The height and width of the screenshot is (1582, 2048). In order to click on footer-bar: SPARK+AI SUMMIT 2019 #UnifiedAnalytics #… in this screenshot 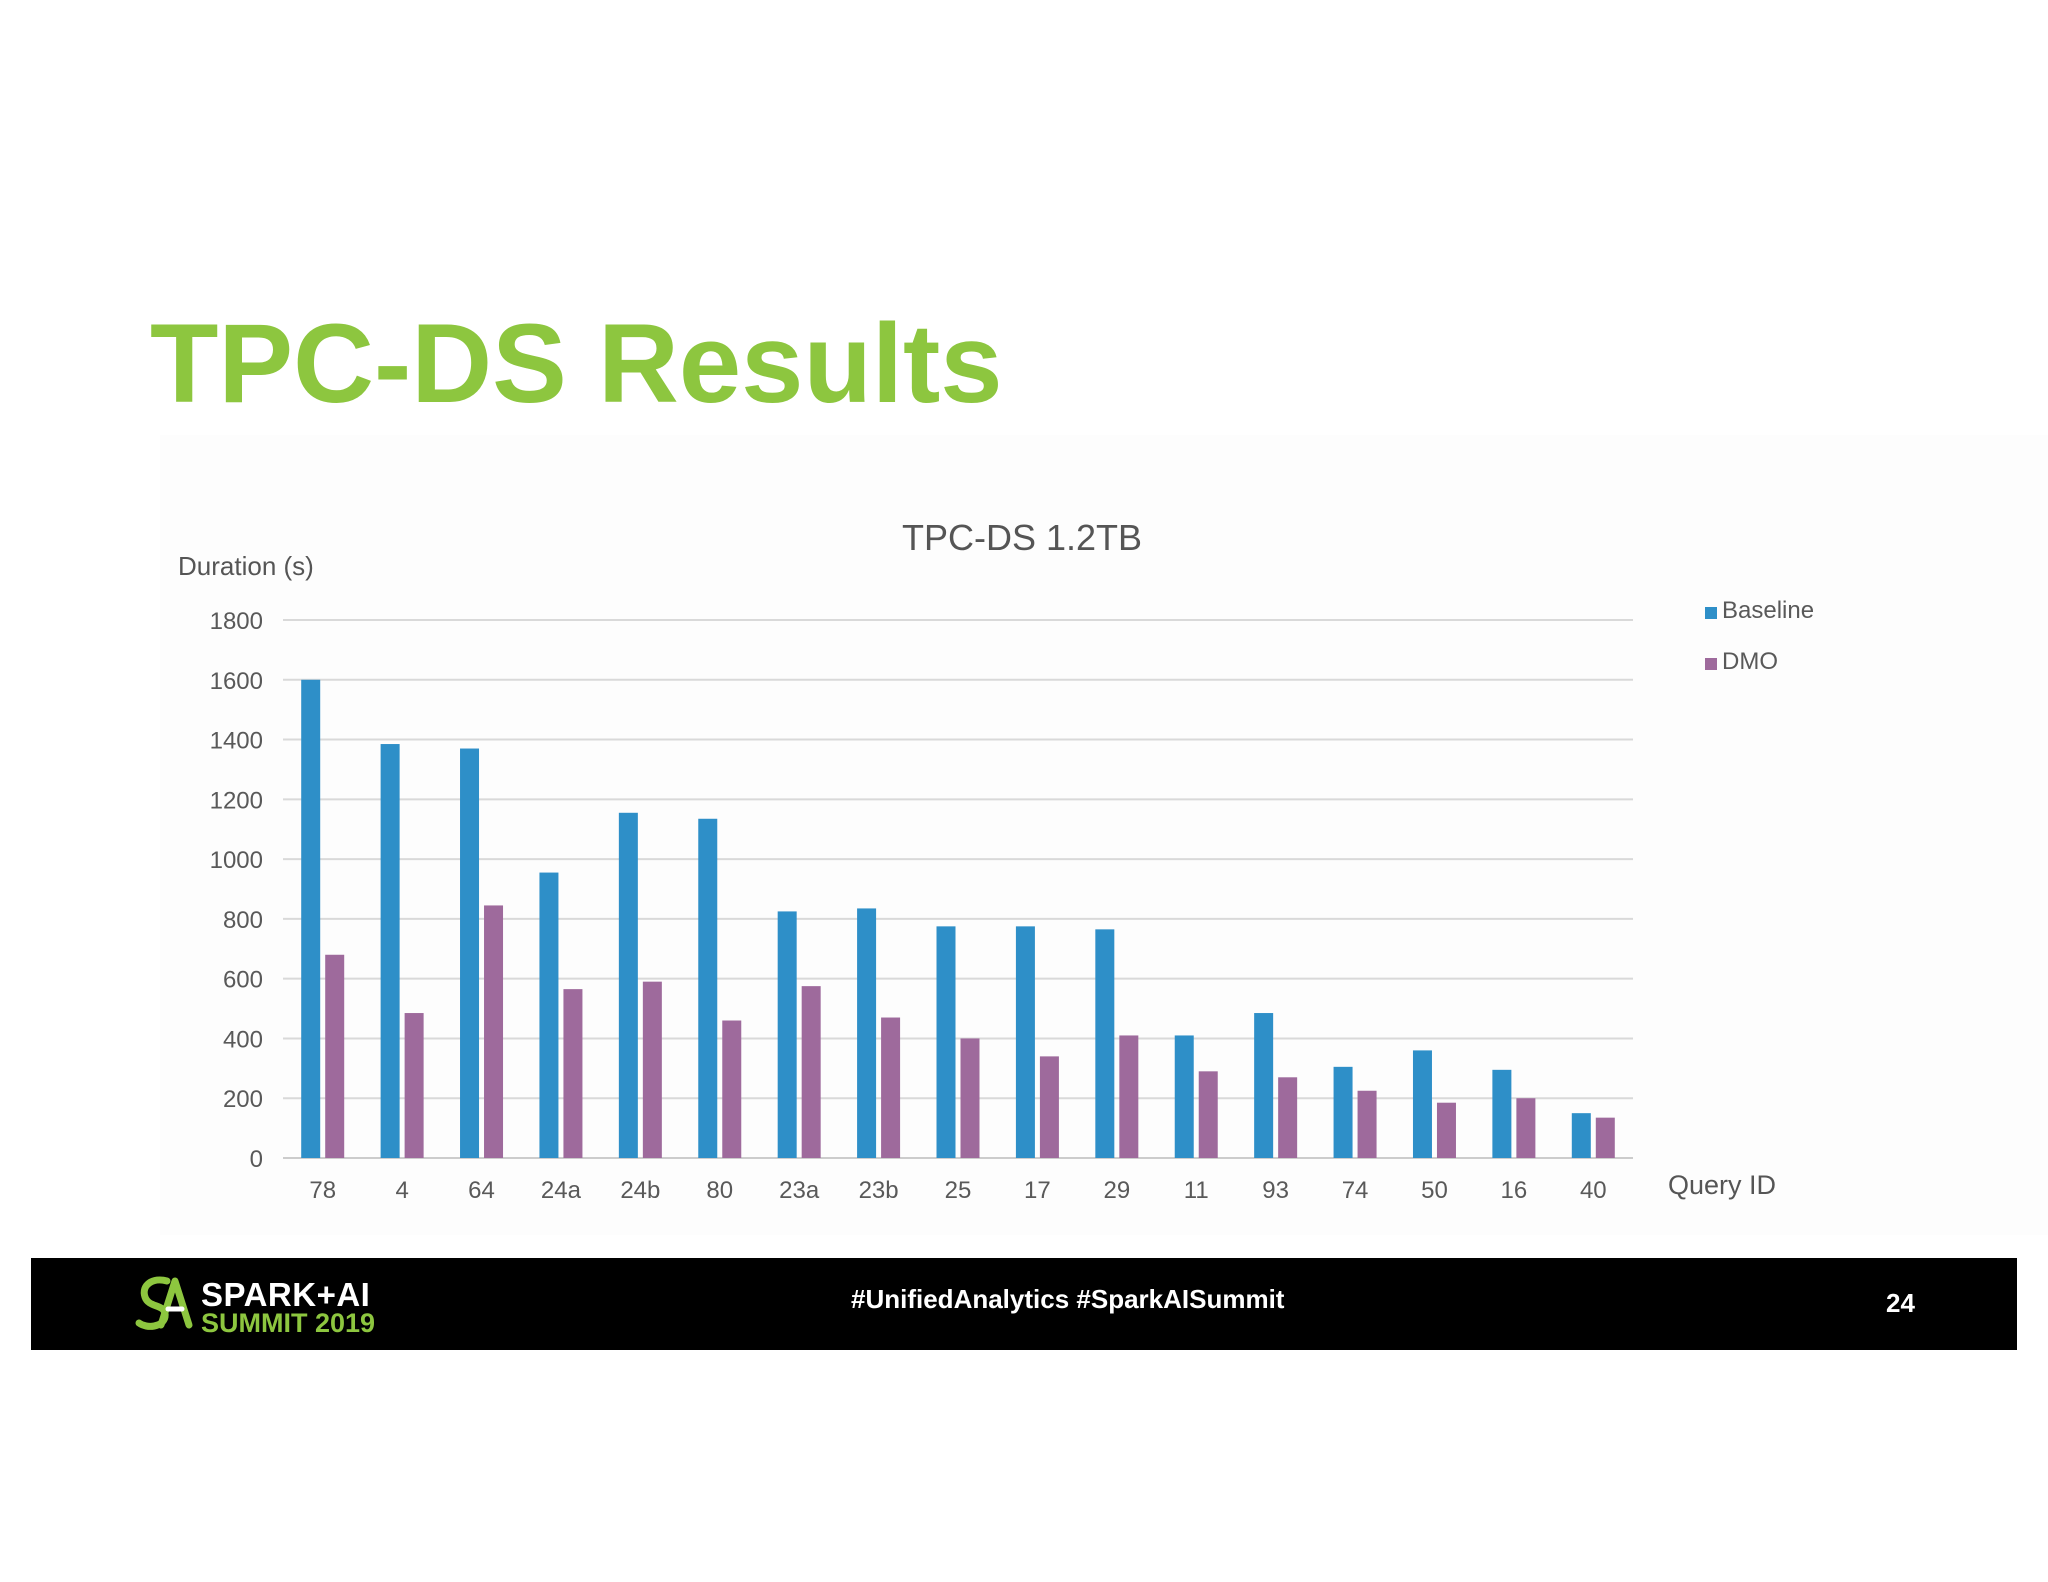, I will do `click(1024, 1304)`.